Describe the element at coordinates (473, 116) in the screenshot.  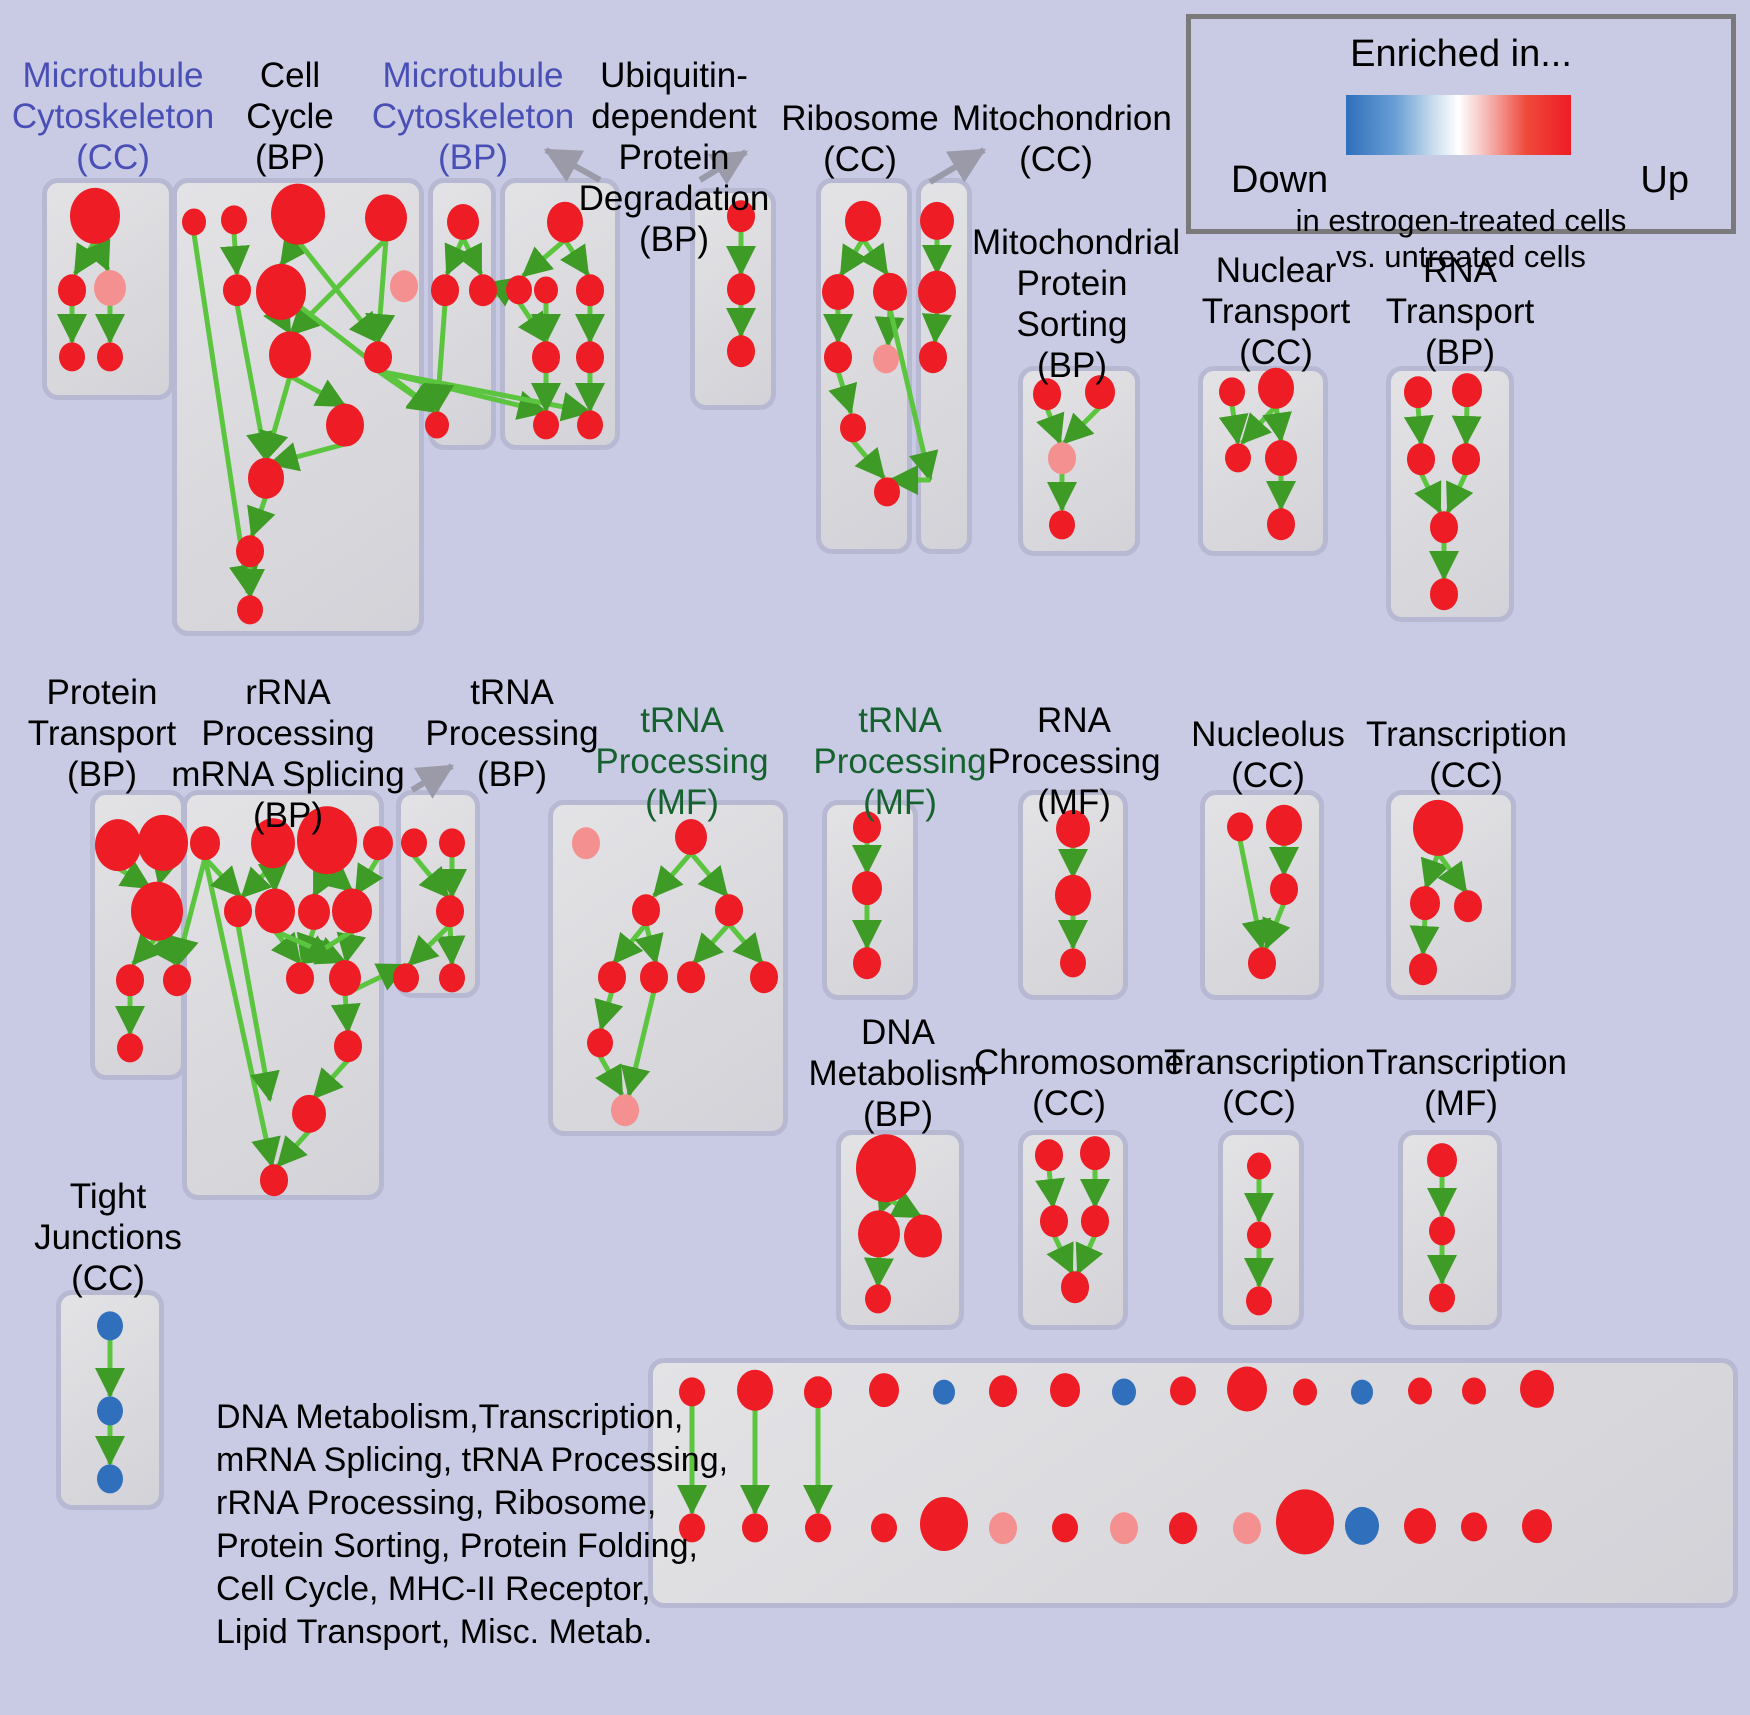
I see `cluster-label-microtubule-cytoskeleton-bp: Microtubule Cytoskeleton (BP)` at that location.